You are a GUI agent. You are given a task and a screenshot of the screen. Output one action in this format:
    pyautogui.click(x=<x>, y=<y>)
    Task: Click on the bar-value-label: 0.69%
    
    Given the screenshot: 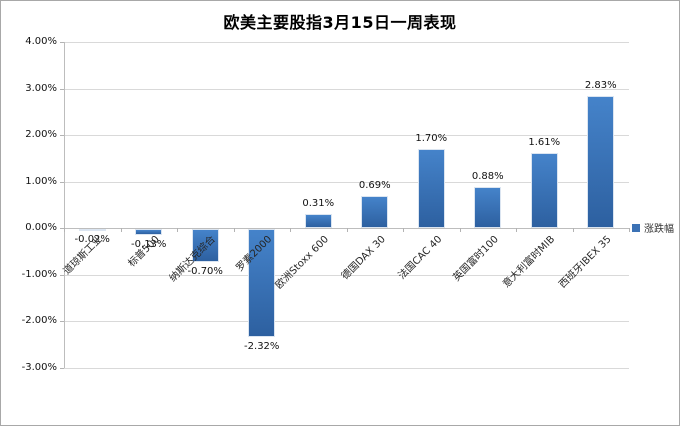 What is the action you would take?
    pyautogui.click(x=374, y=186)
    